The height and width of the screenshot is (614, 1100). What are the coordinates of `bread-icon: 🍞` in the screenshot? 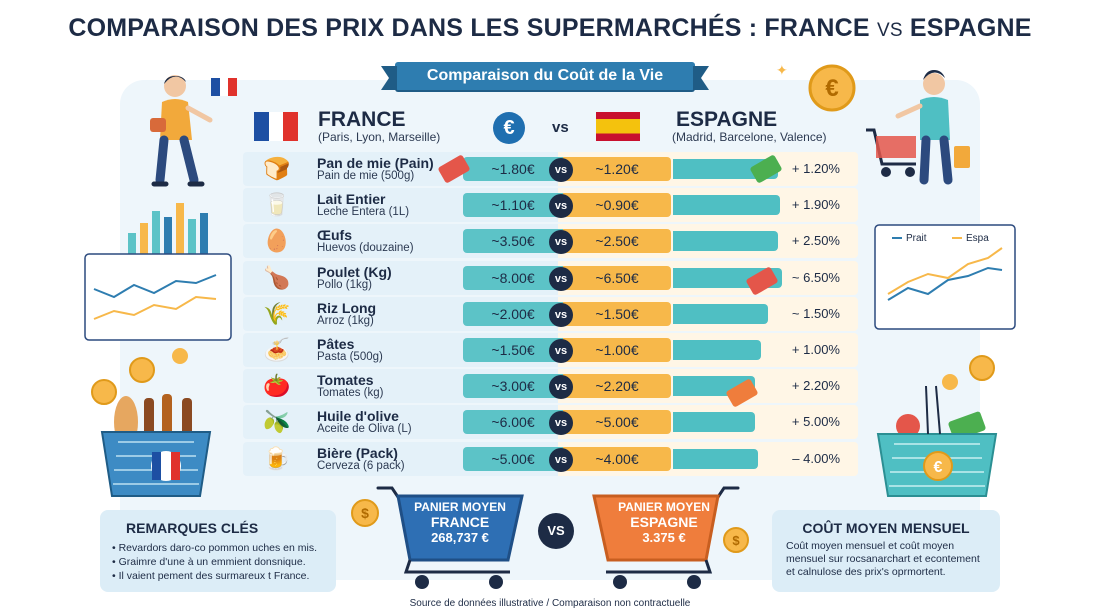 It's located at (277, 168).